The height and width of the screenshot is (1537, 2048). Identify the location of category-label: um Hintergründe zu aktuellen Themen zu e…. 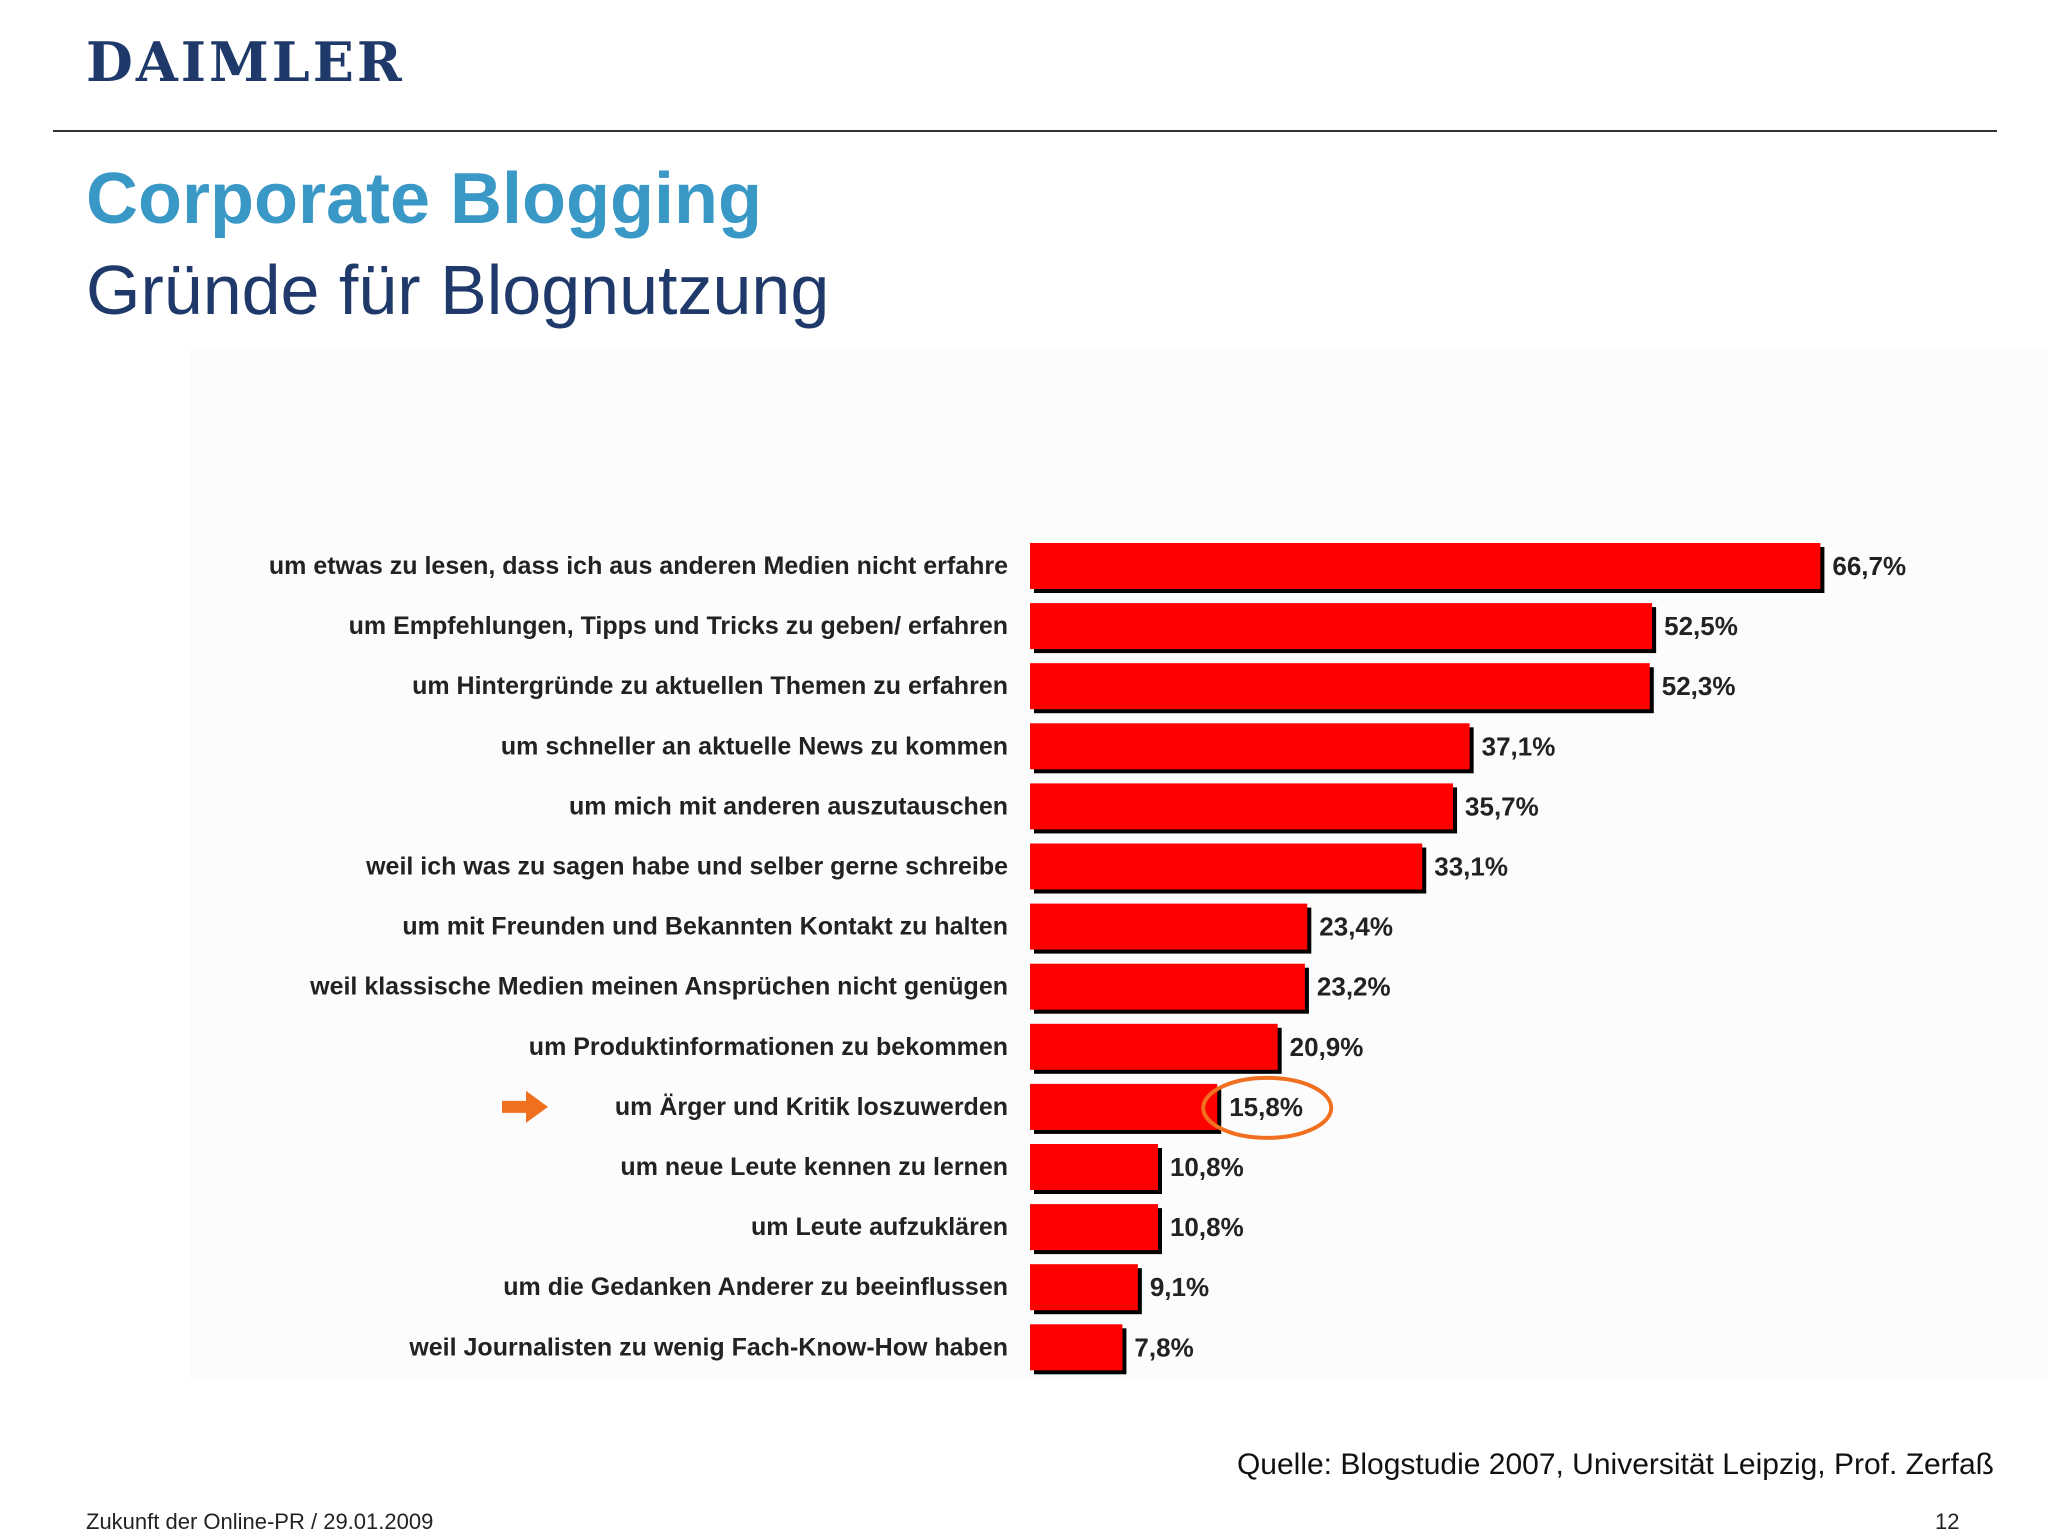
(710, 686).